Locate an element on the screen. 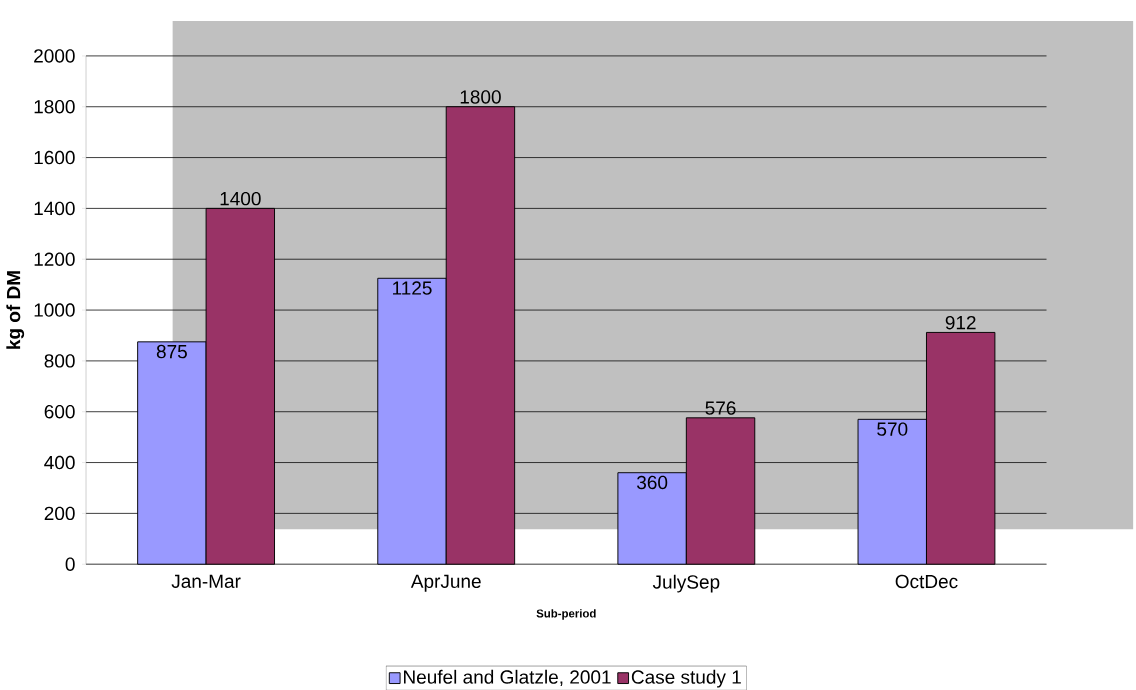 This screenshot has width=1136, height=690. data-label: 912 is located at coordinates (960, 322).